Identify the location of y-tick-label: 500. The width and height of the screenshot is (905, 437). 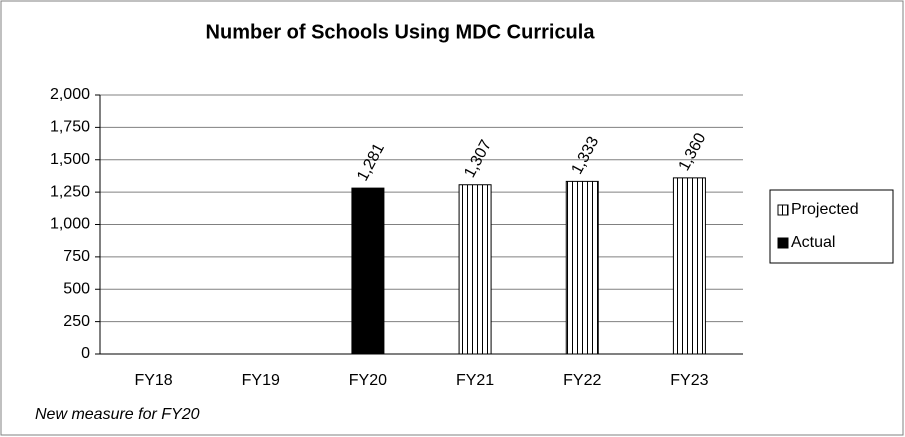
(76, 288).